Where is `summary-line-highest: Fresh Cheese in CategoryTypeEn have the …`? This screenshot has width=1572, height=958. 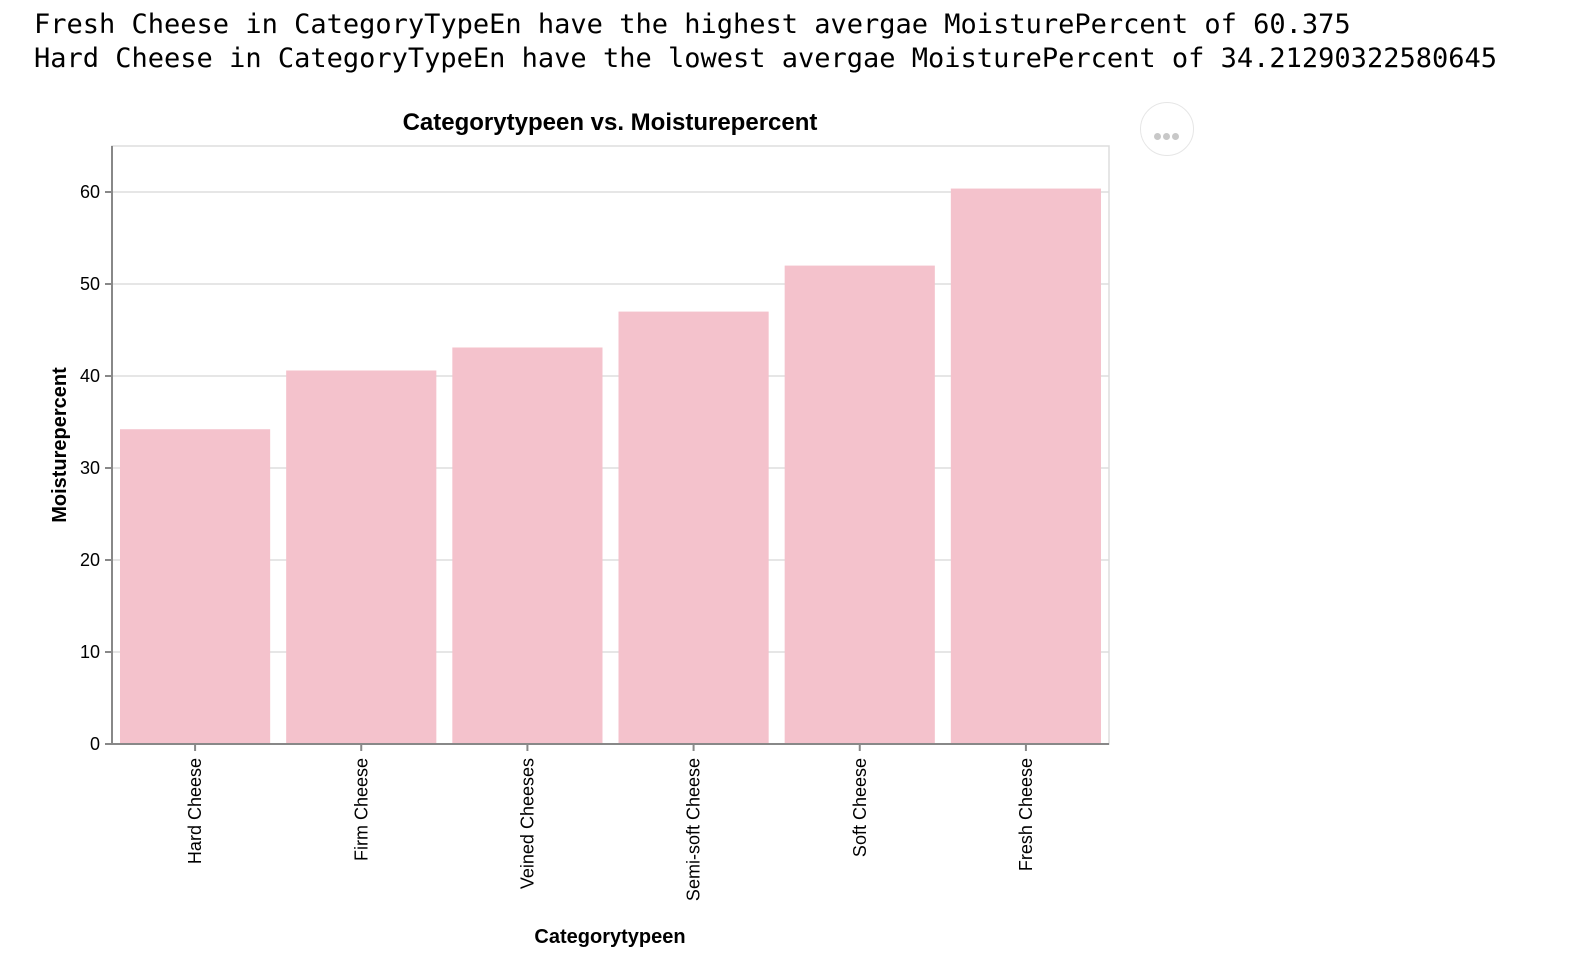 summary-line-highest: Fresh Cheese in CategoryTypeEn have the … is located at coordinates (692, 24).